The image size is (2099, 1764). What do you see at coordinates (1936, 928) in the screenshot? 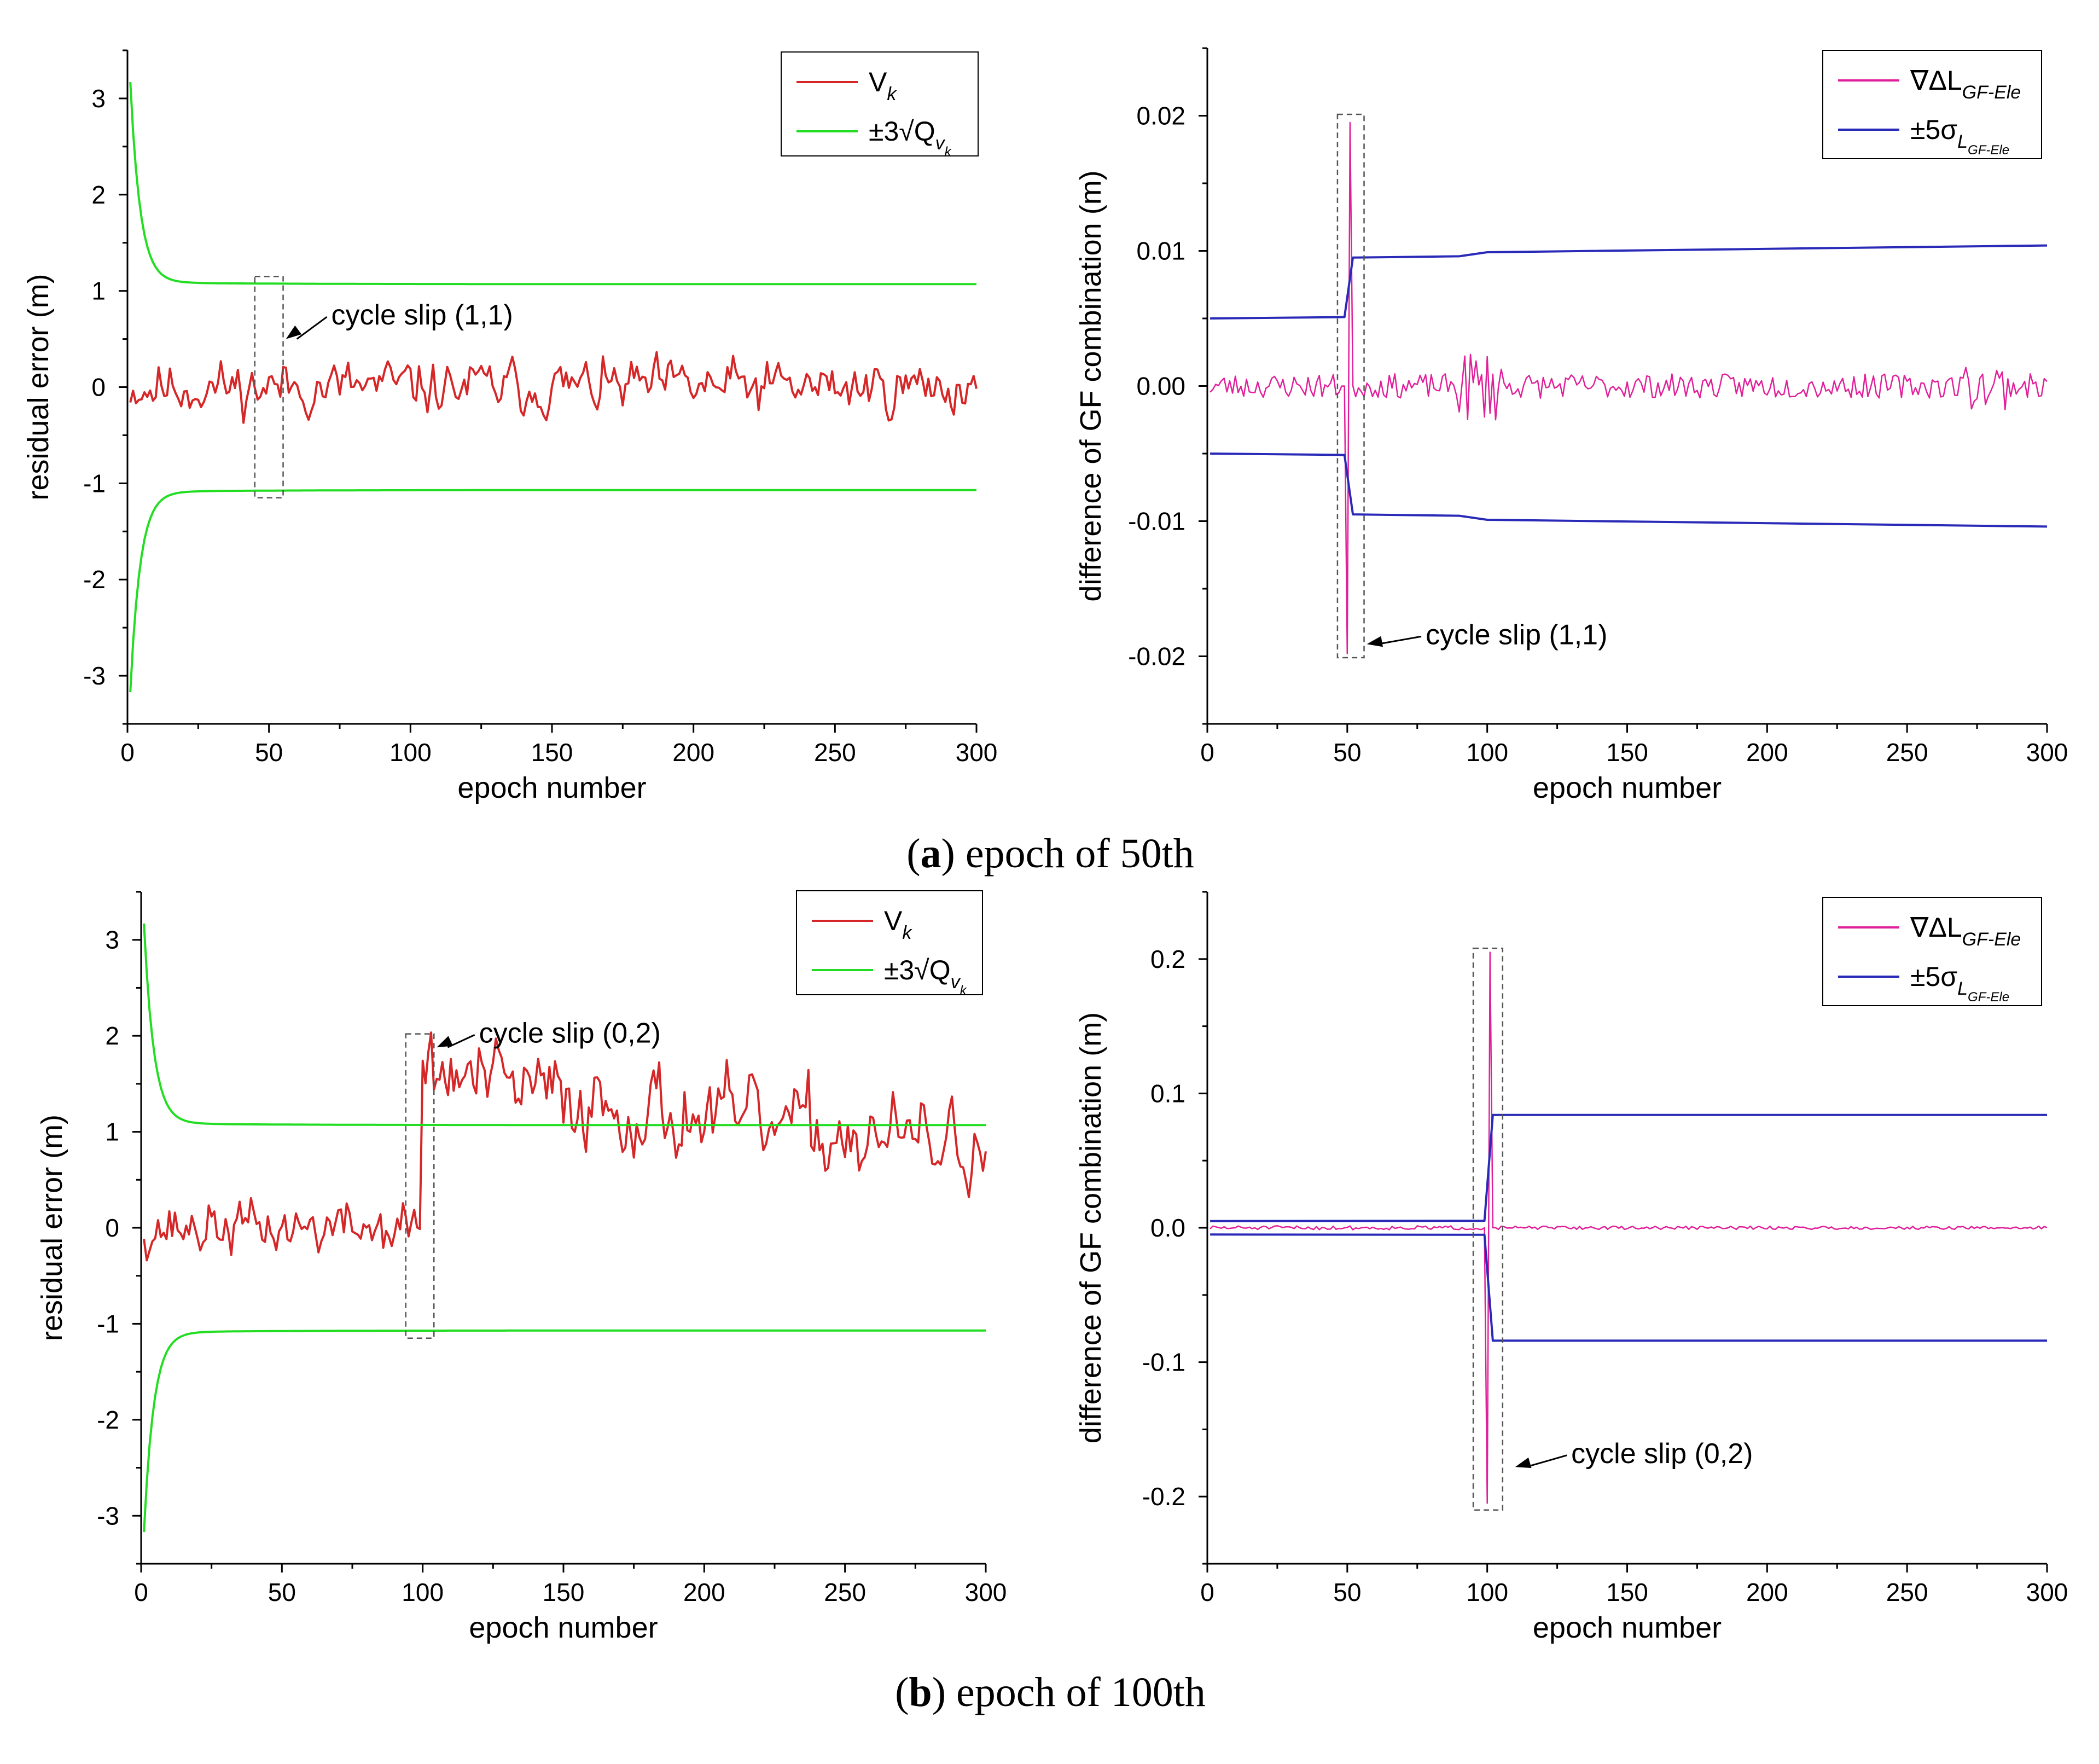
I see `legend-label-base: ∇ΔL` at bounding box center [1936, 928].